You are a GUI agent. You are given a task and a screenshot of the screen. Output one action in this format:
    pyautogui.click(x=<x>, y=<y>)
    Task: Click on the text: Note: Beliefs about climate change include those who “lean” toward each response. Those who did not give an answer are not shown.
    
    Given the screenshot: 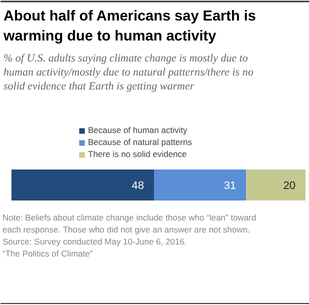 What is the action you would take?
    pyautogui.click(x=129, y=223)
    